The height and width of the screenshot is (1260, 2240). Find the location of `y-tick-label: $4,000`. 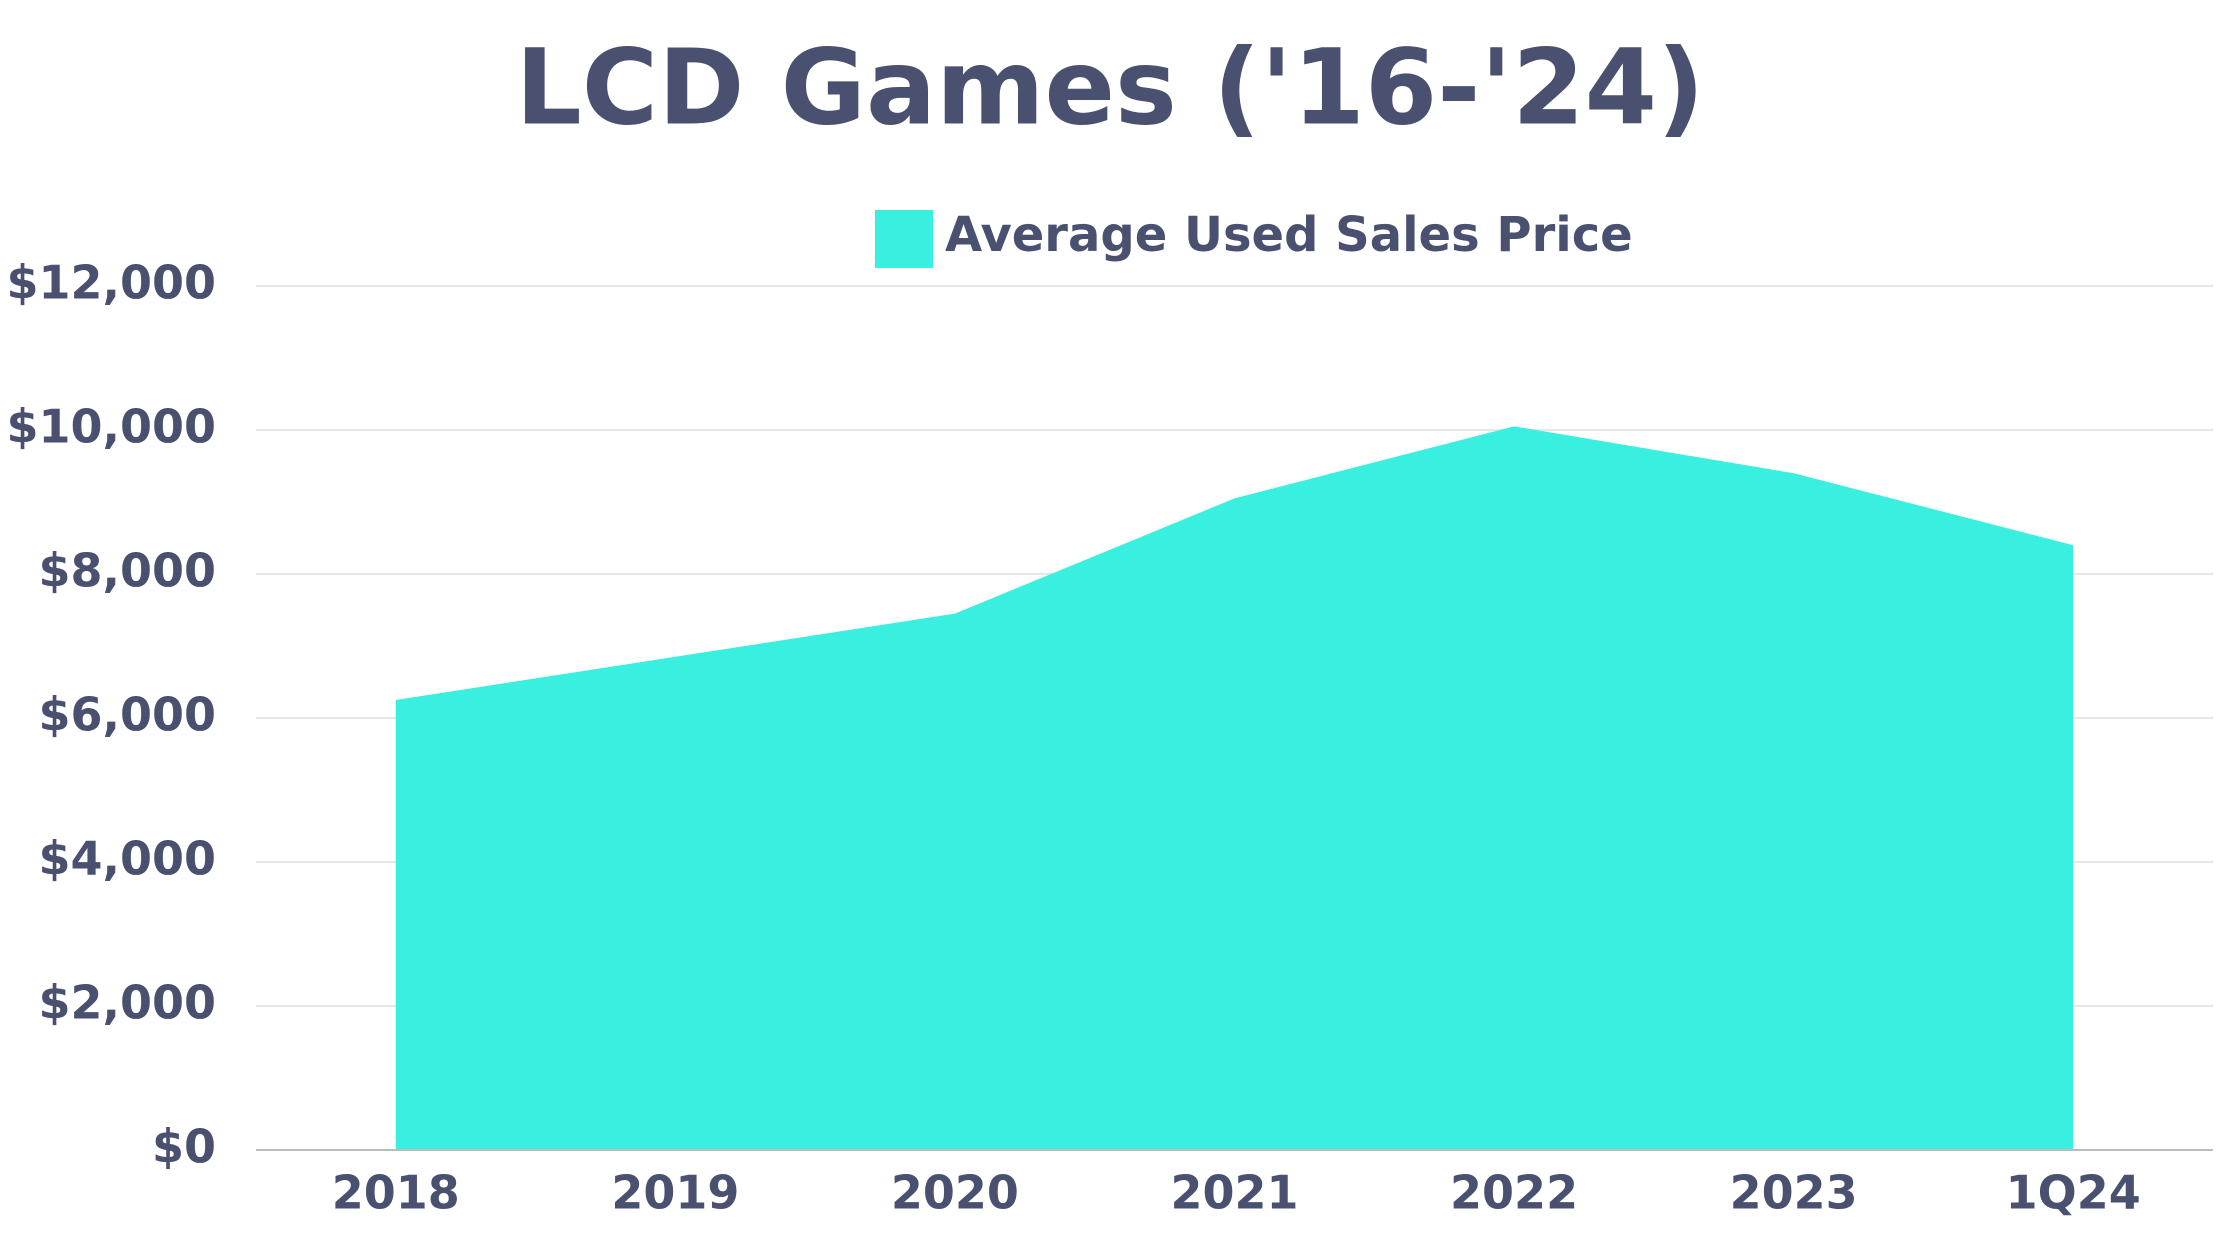

y-tick-label: $4,000 is located at coordinates (127, 859).